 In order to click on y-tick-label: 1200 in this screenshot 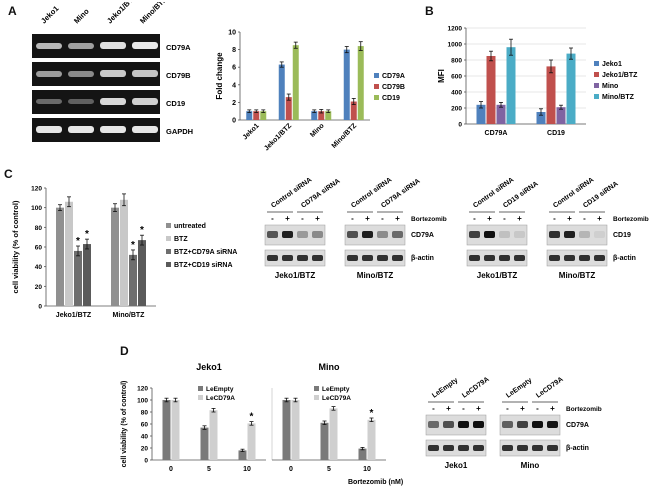, I will do `click(455, 29)`.